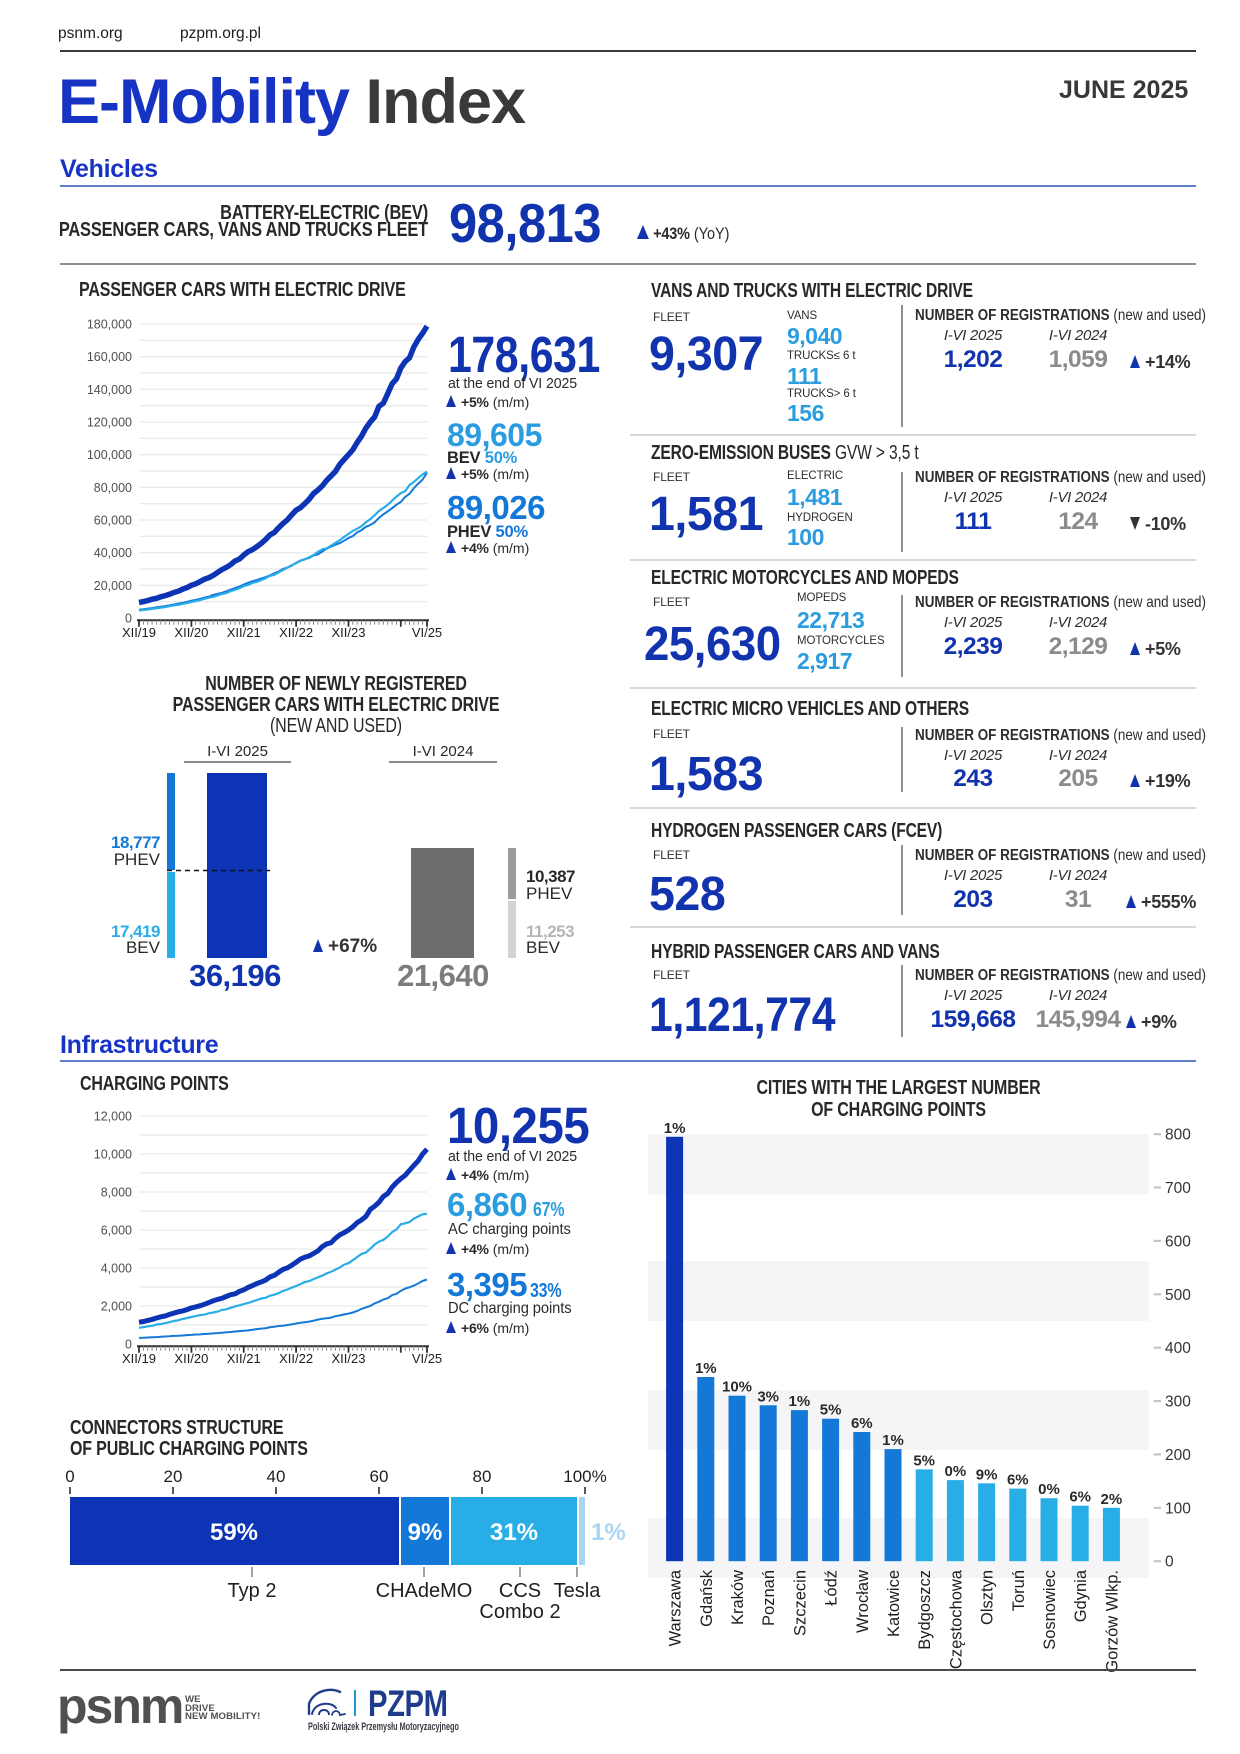 The width and height of the screenshot is (1240, 1754). Describe the element at coordinates (832, 1588) in the screenshot. I see `svg-text: Łódź` at that location.